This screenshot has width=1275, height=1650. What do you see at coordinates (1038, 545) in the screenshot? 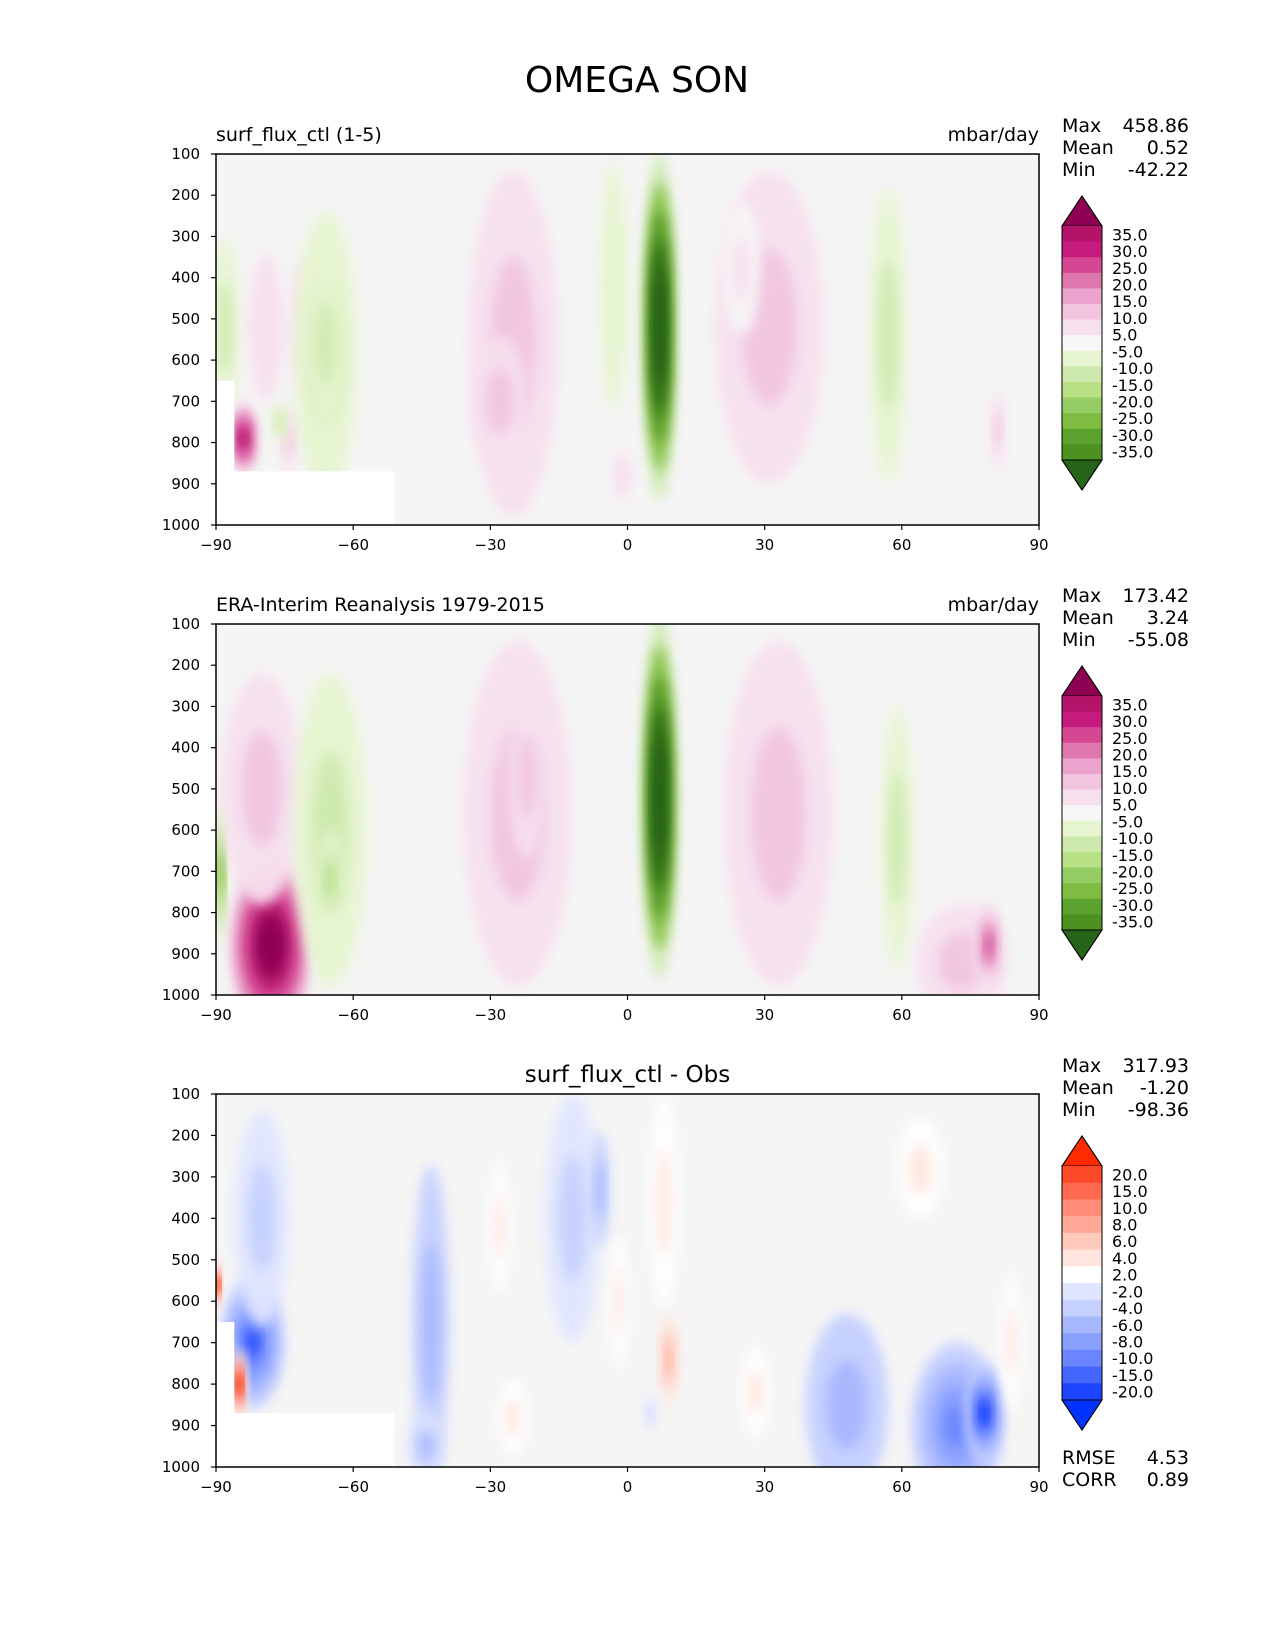
I see `x-tick-label: 90` at bounding box center [1038, 545].